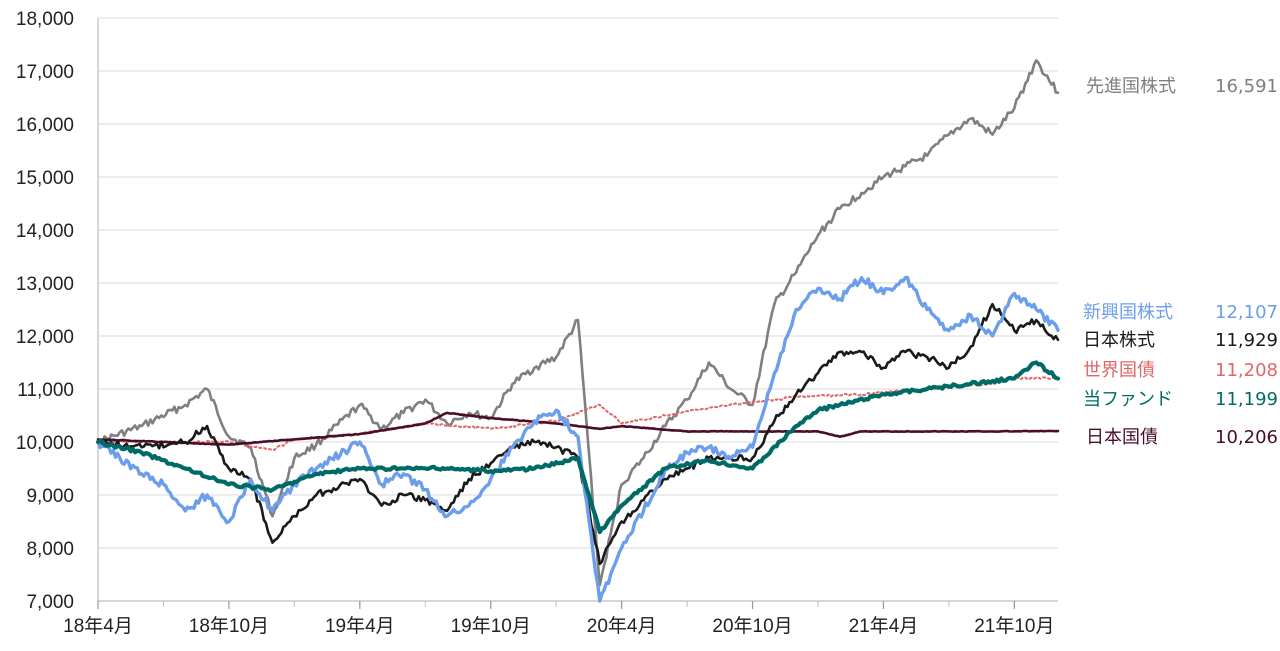 The image size is (1280, 651). Describe the element at coordinates (1246, 370) in the screenshot. I see `series-label-value: 11,208` at that location.